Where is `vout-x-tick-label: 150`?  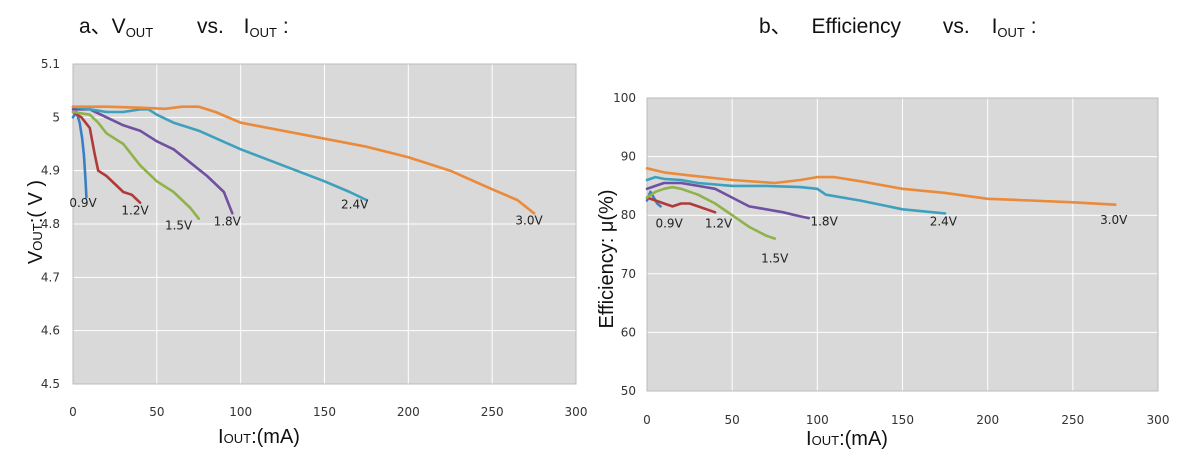 vout-x-tick-label: 150 is located at coordinates (324, 412).